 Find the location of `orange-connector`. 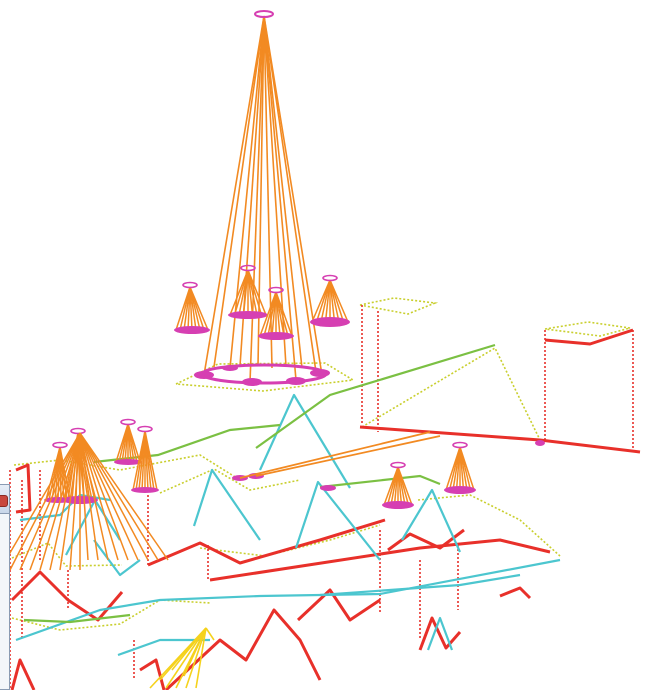

orange-connector is located at coordinates (340, 455).